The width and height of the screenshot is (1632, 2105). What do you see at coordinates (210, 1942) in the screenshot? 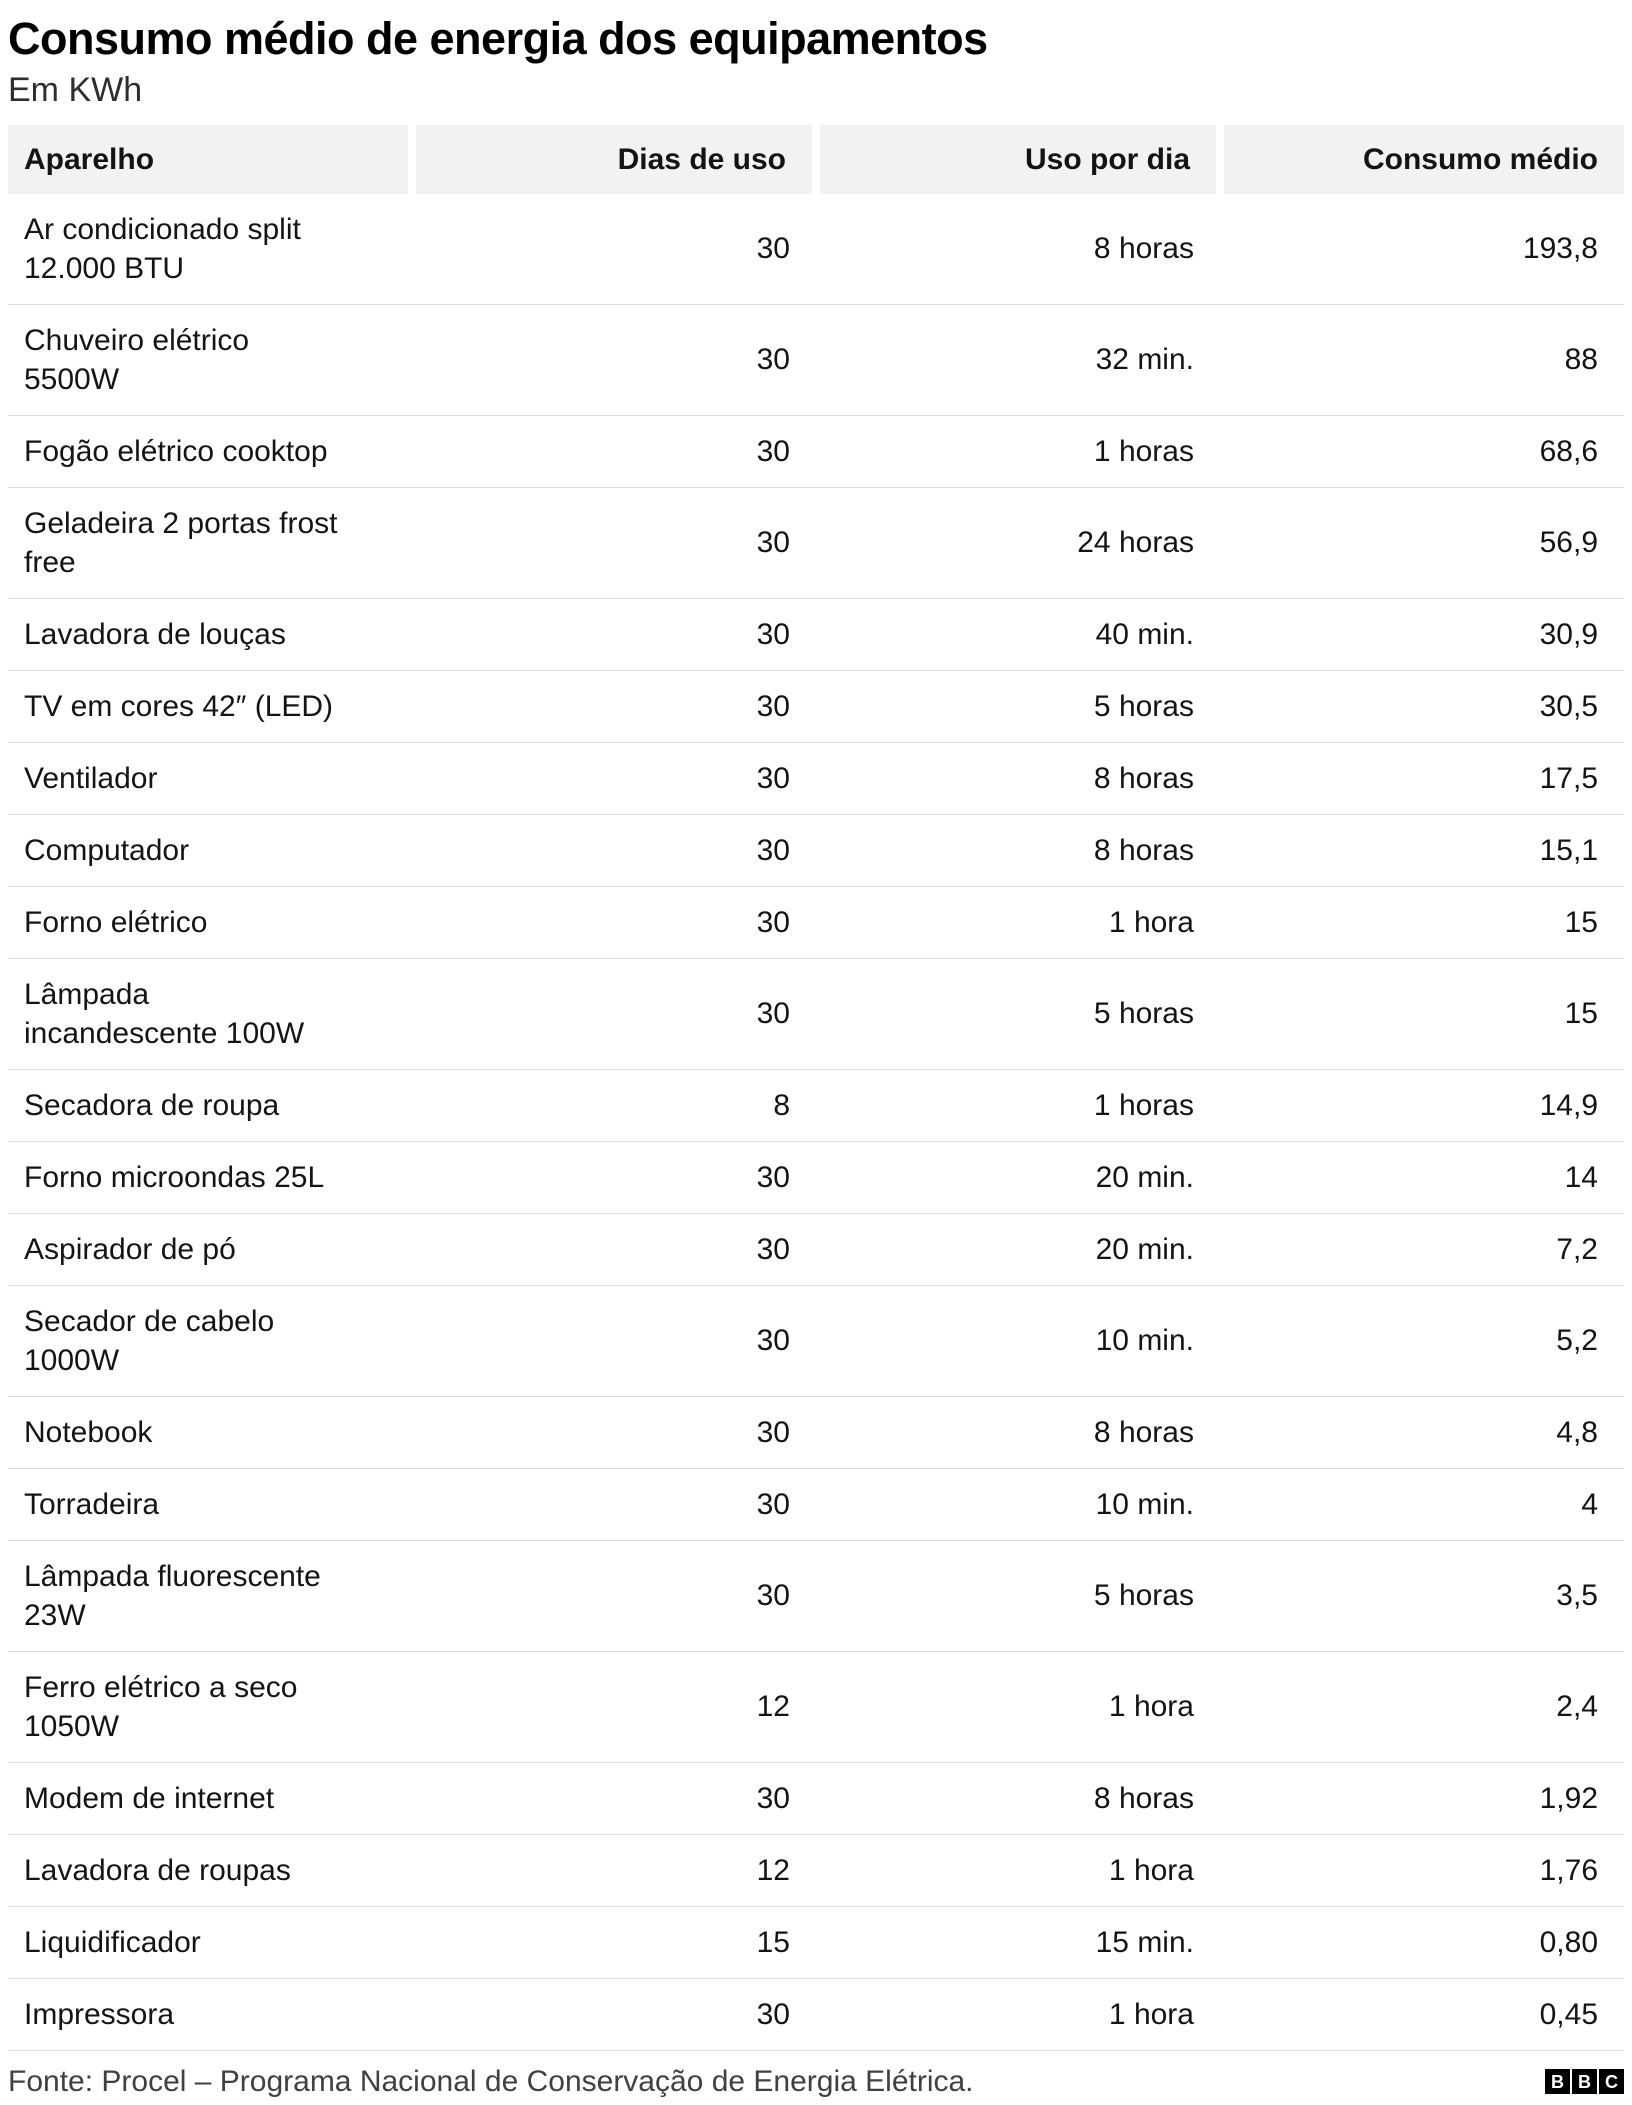
I see `appliance-cell: Liquidificador` at bounding box center [210, 1942].